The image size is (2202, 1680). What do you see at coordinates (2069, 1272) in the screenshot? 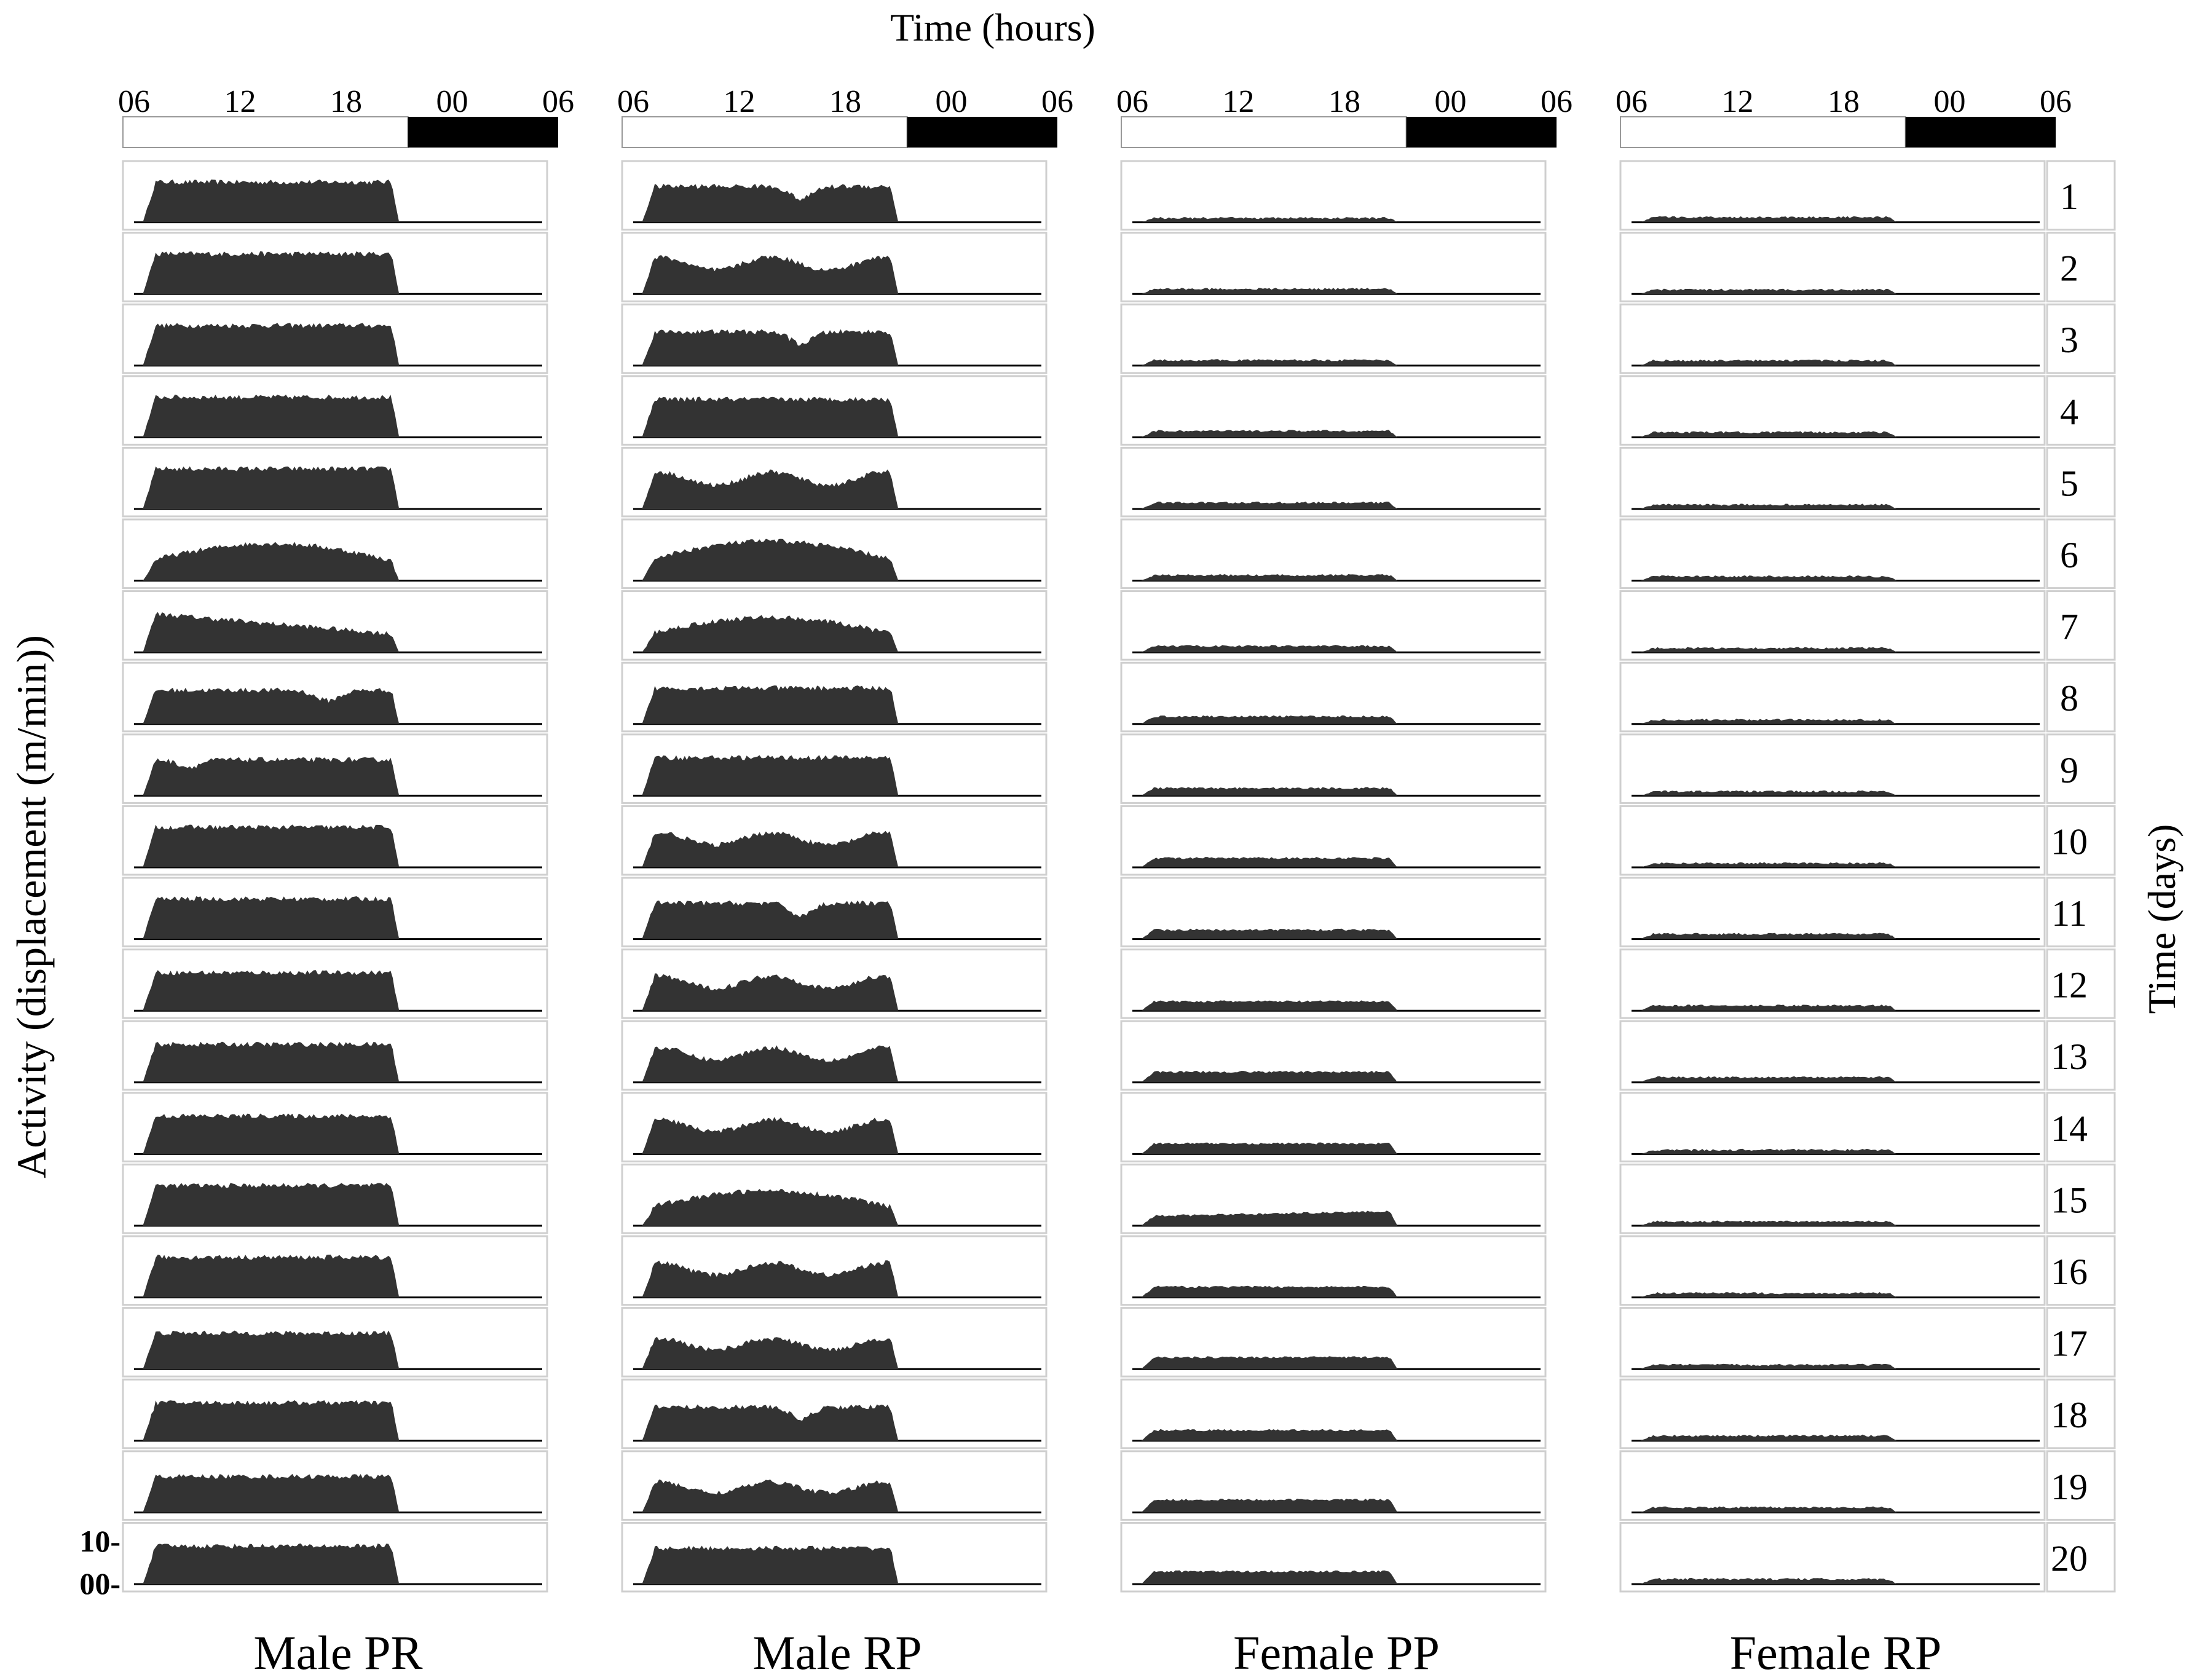
I see `day-number: 16` at bounding box center [2069, 1272].